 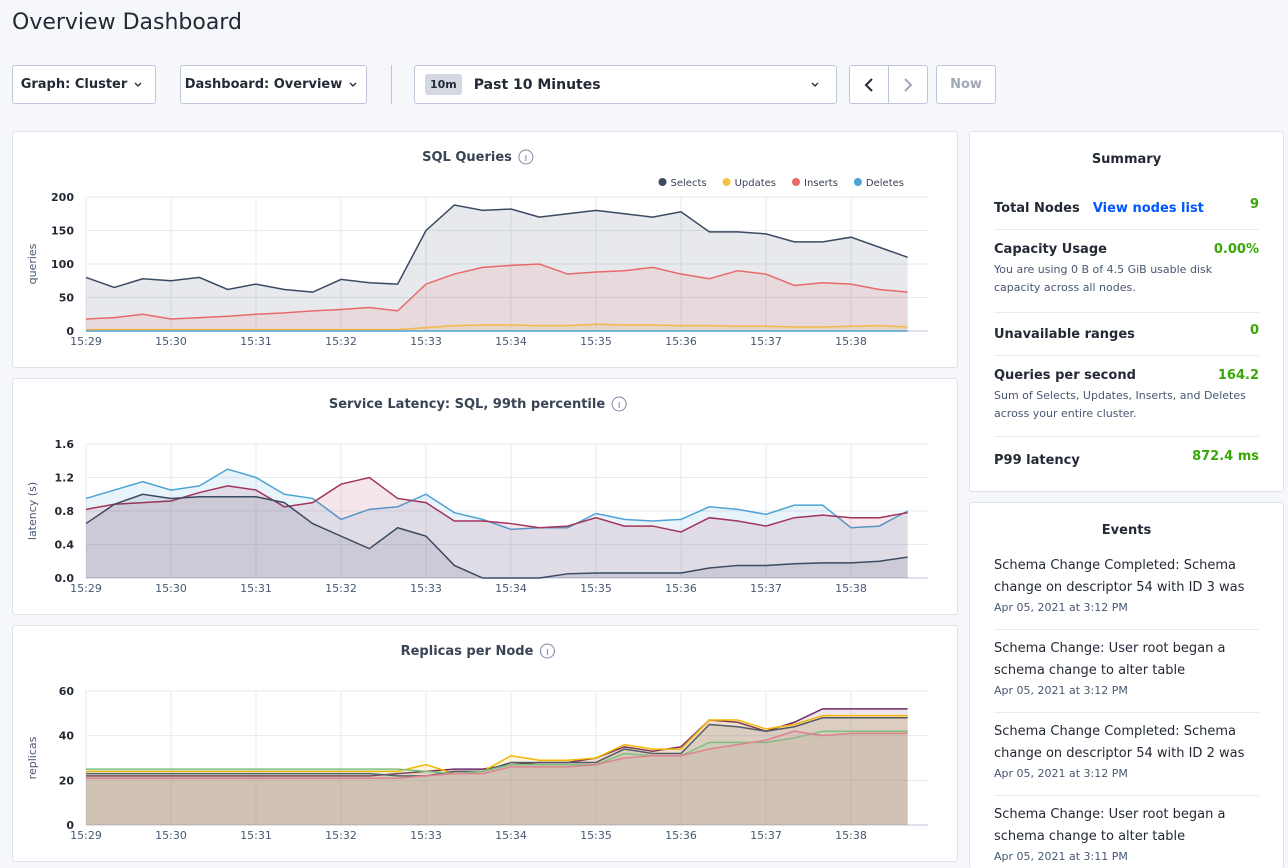 I want to click on legend-label: Deletes, so click(x=885, y=183).